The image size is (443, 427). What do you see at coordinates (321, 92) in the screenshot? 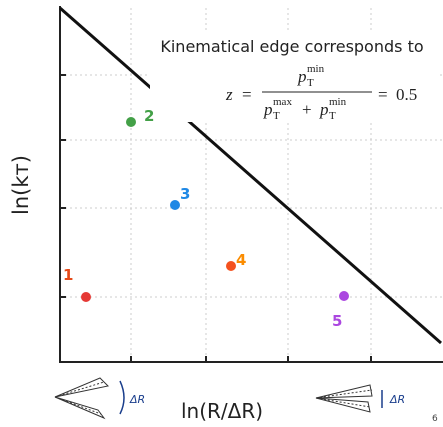
I see `formula: z = p T min p T max + p T min = 0.5` at bounding box center [321, 92].